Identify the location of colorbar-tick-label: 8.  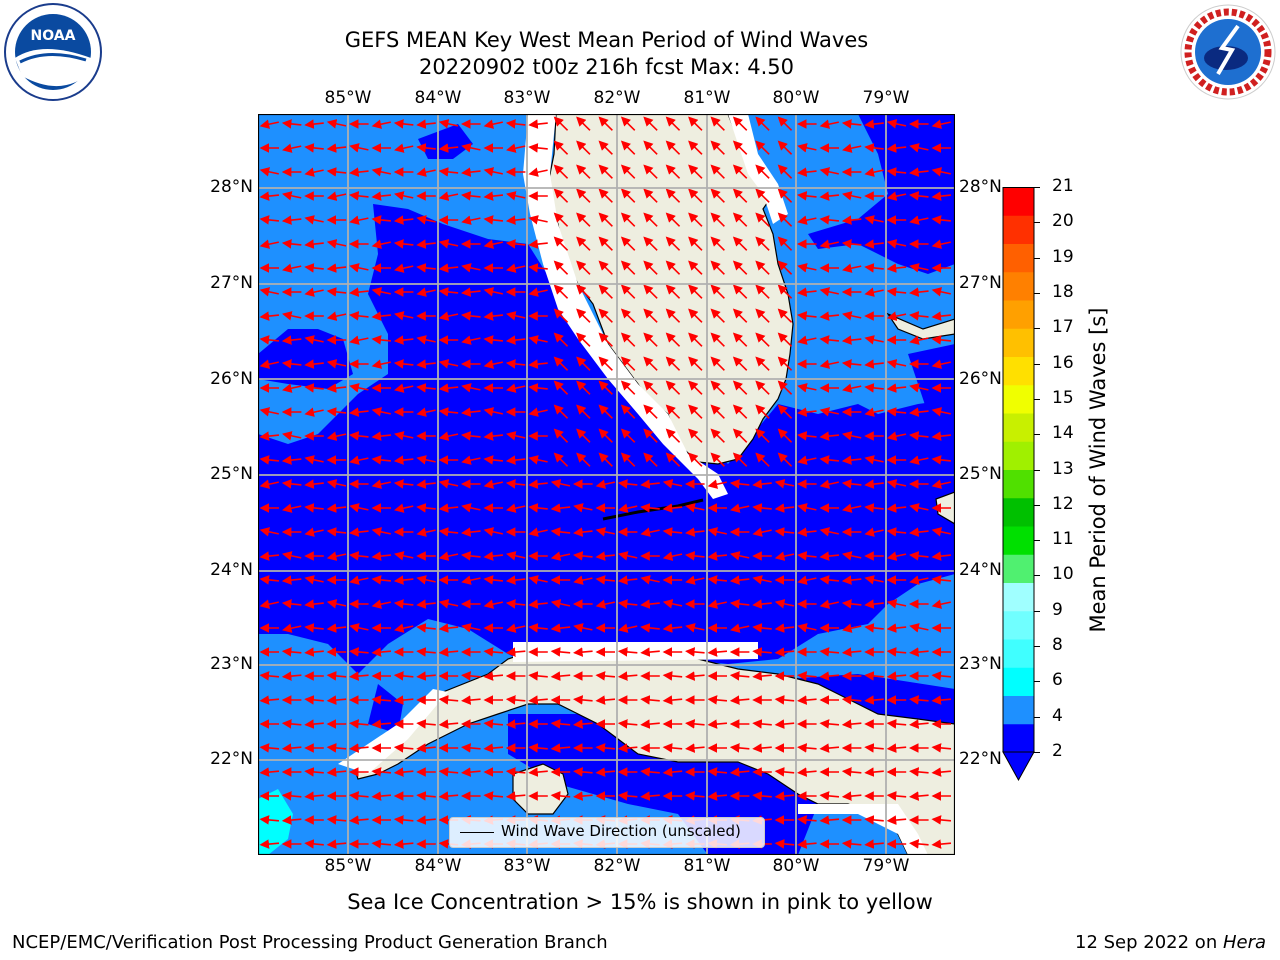
(1057, 645).